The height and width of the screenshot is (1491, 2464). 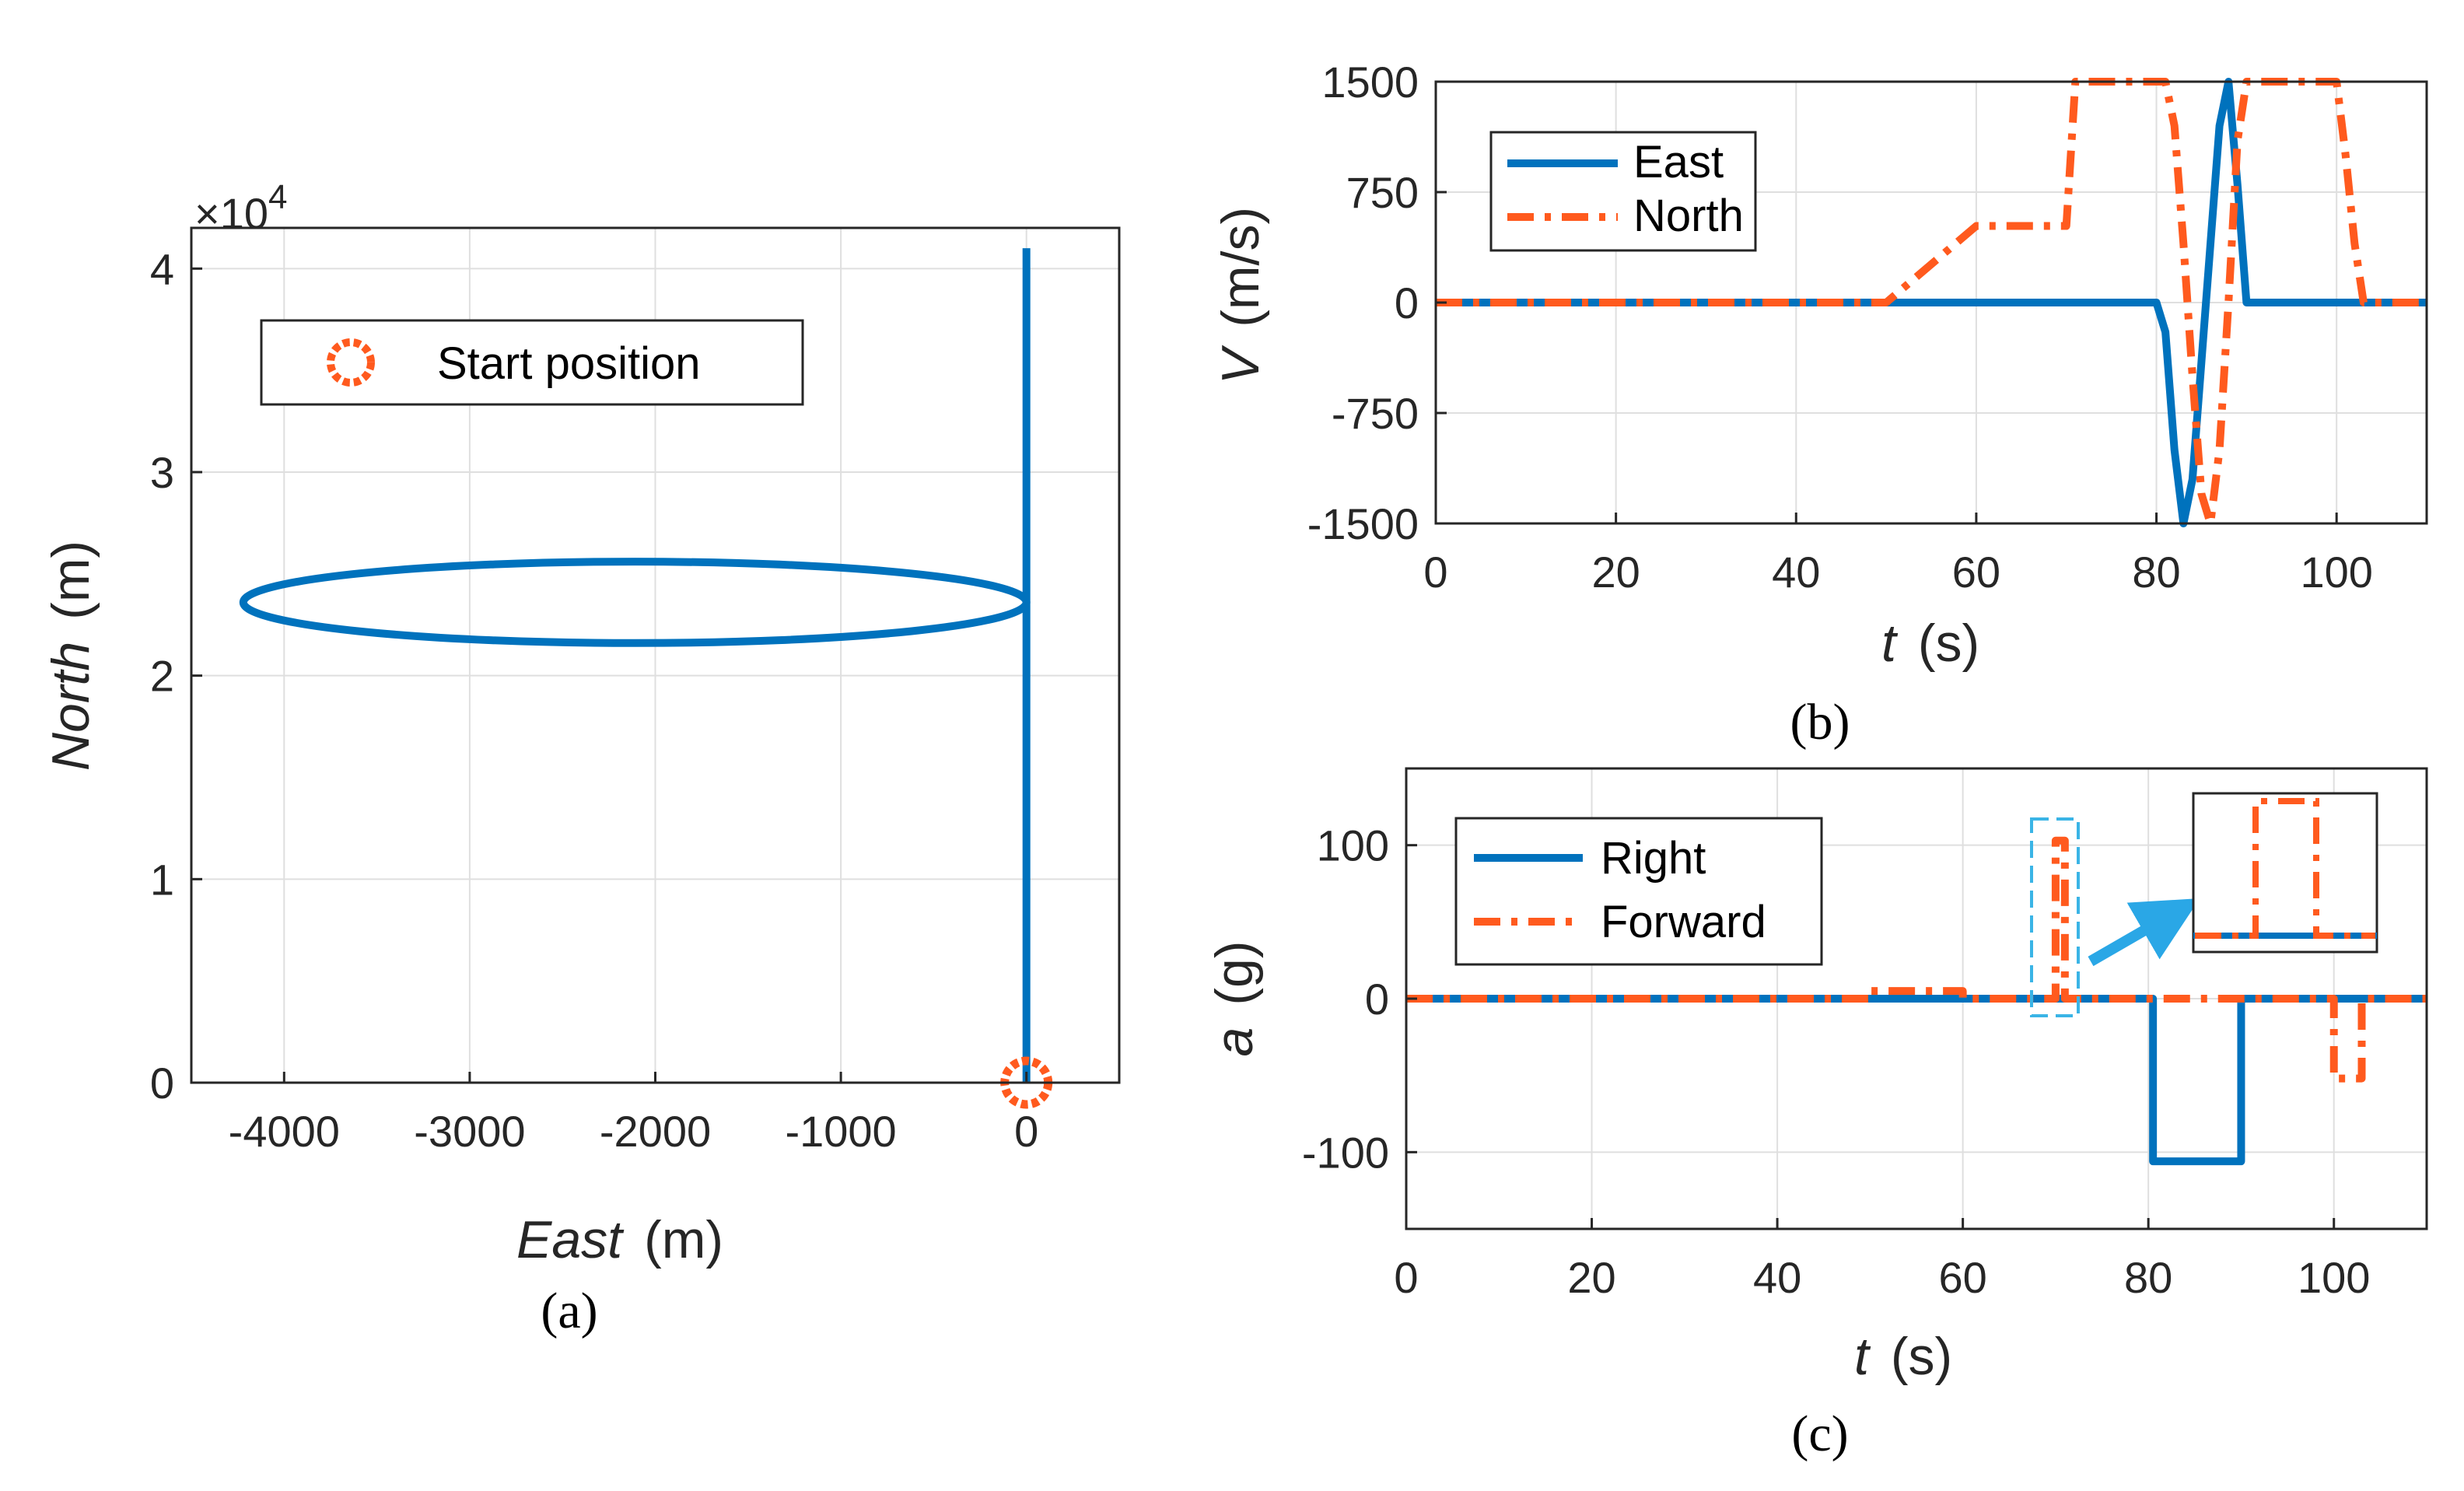 I want to click on trajectory-loop, so click(x=635, y=603).